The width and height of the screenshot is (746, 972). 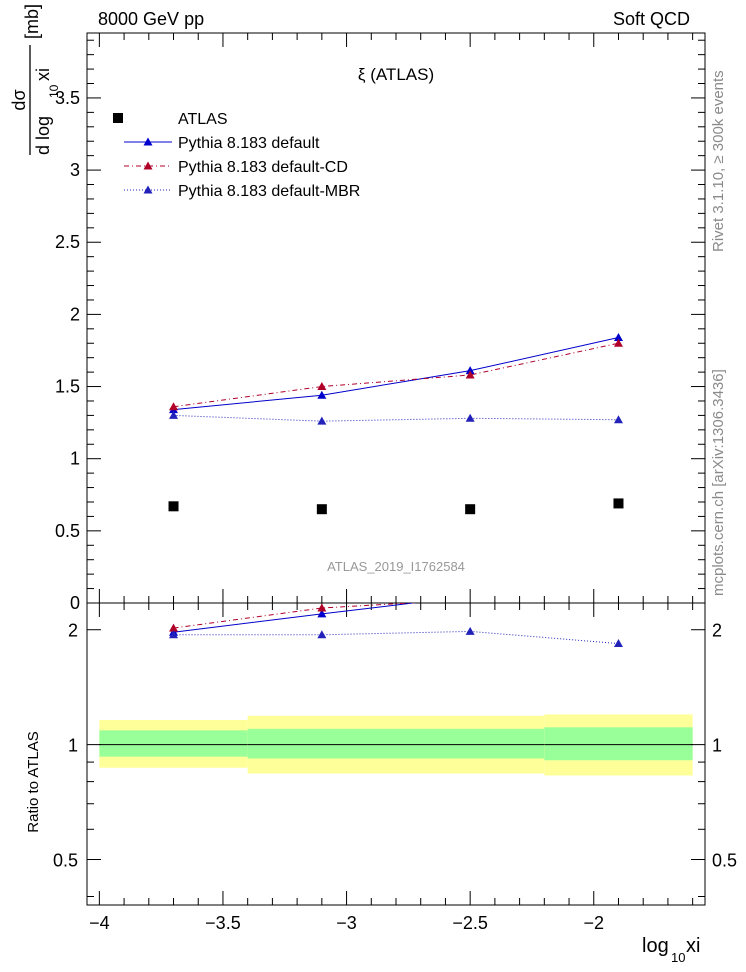 I want to click on ratio-ylabel: Ratio to ATLAS, so click(x=33, y=781).